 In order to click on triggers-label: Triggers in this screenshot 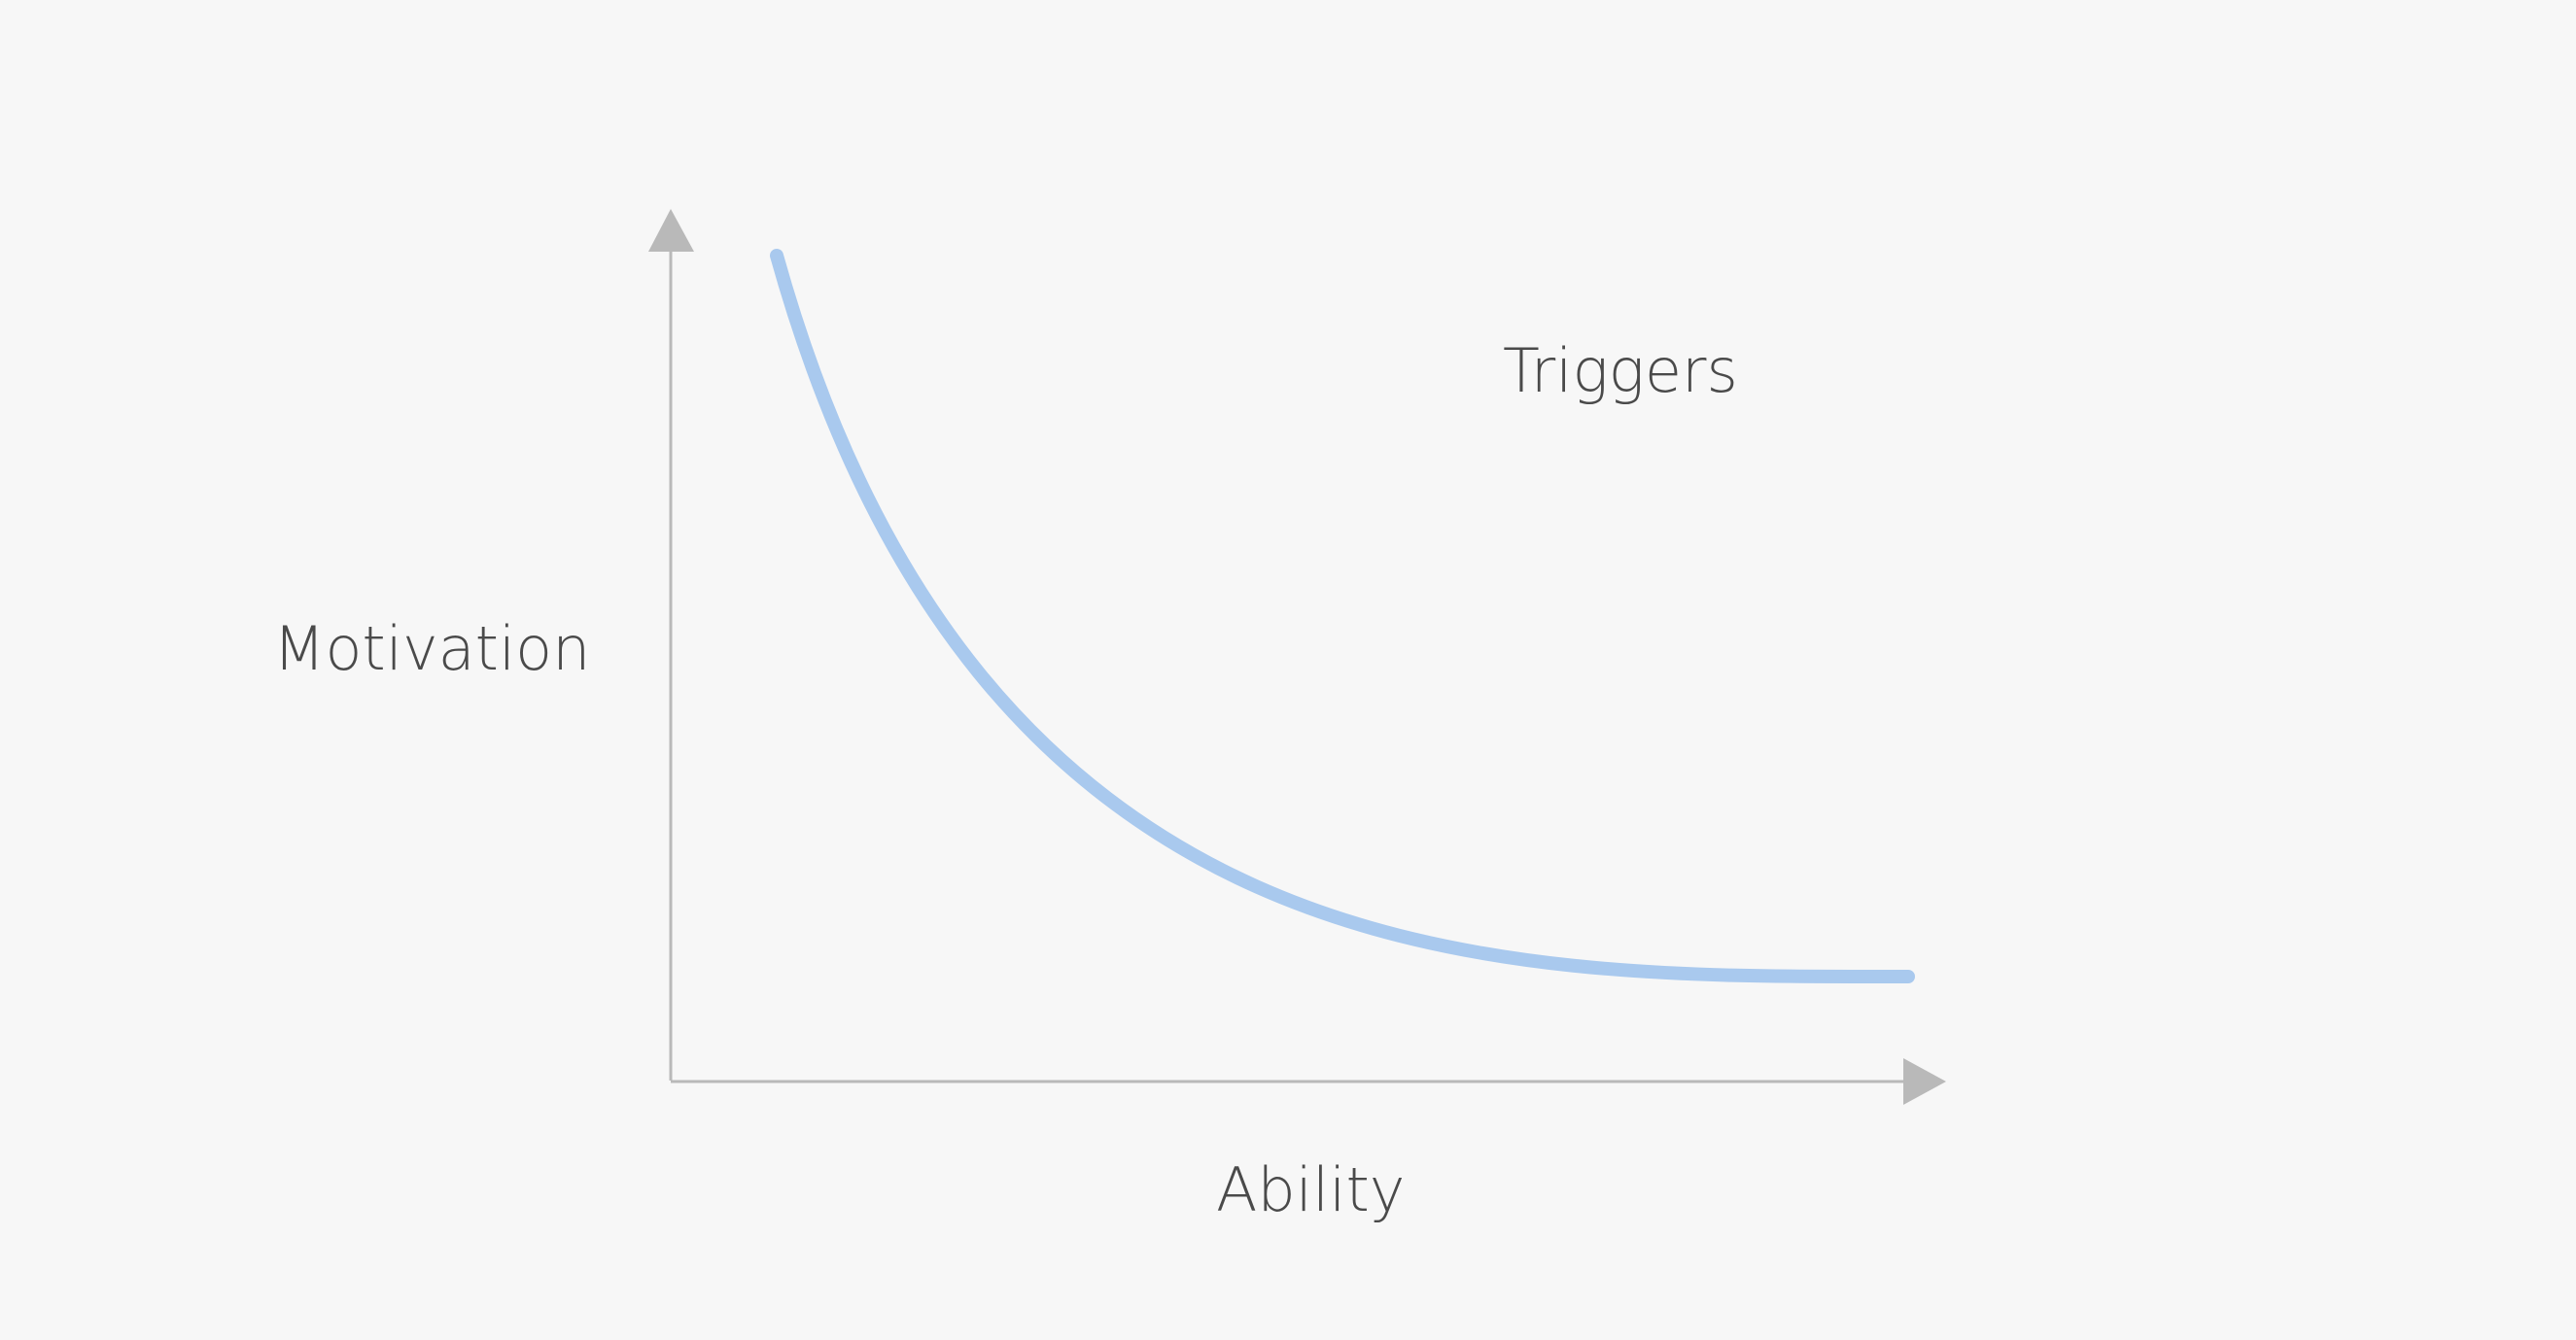, I will do `click(1620, 370)`.